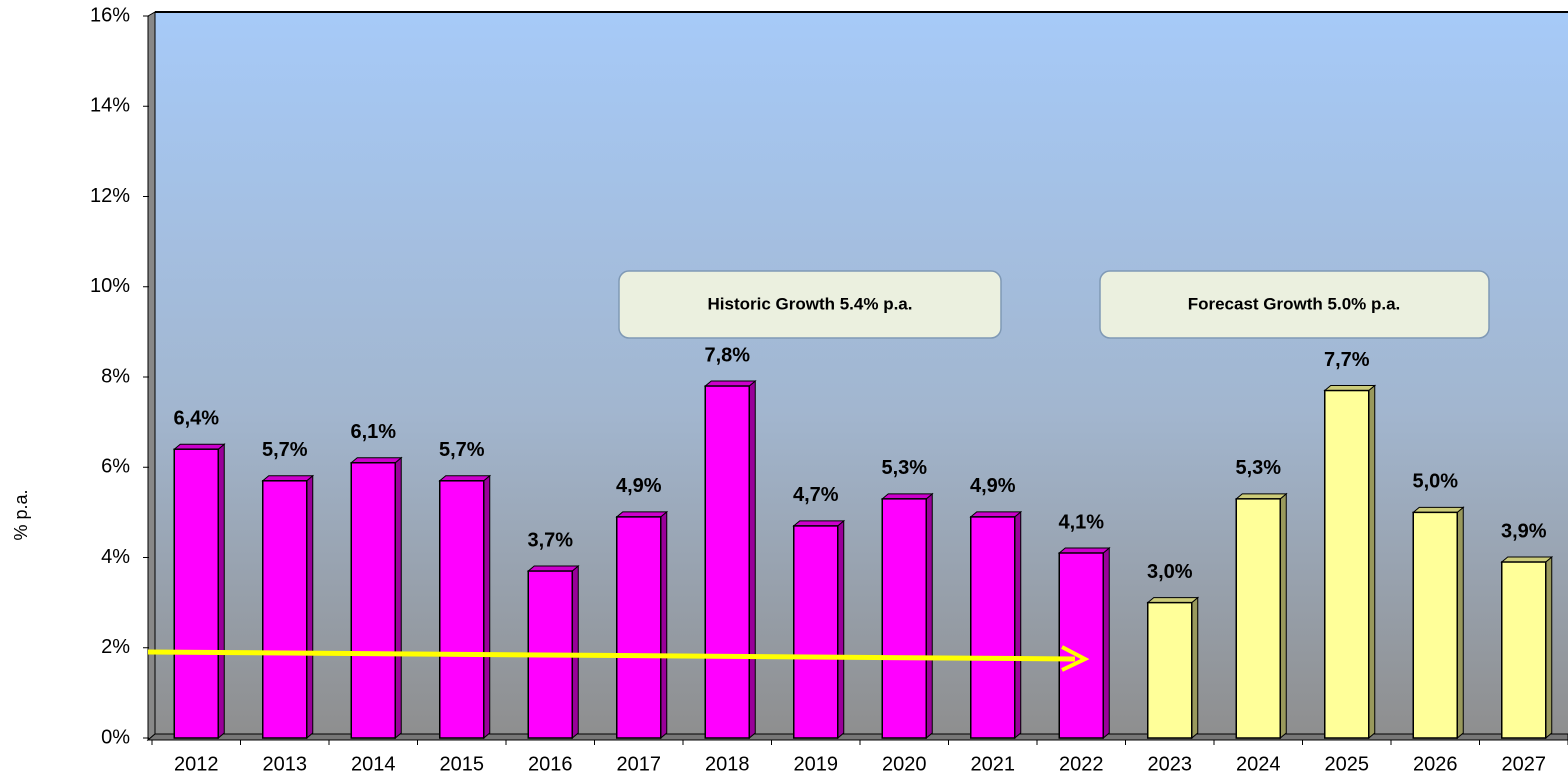 The image size is (1568, 777). I want to click on y-tick-label: 10%, so click(110, 286).